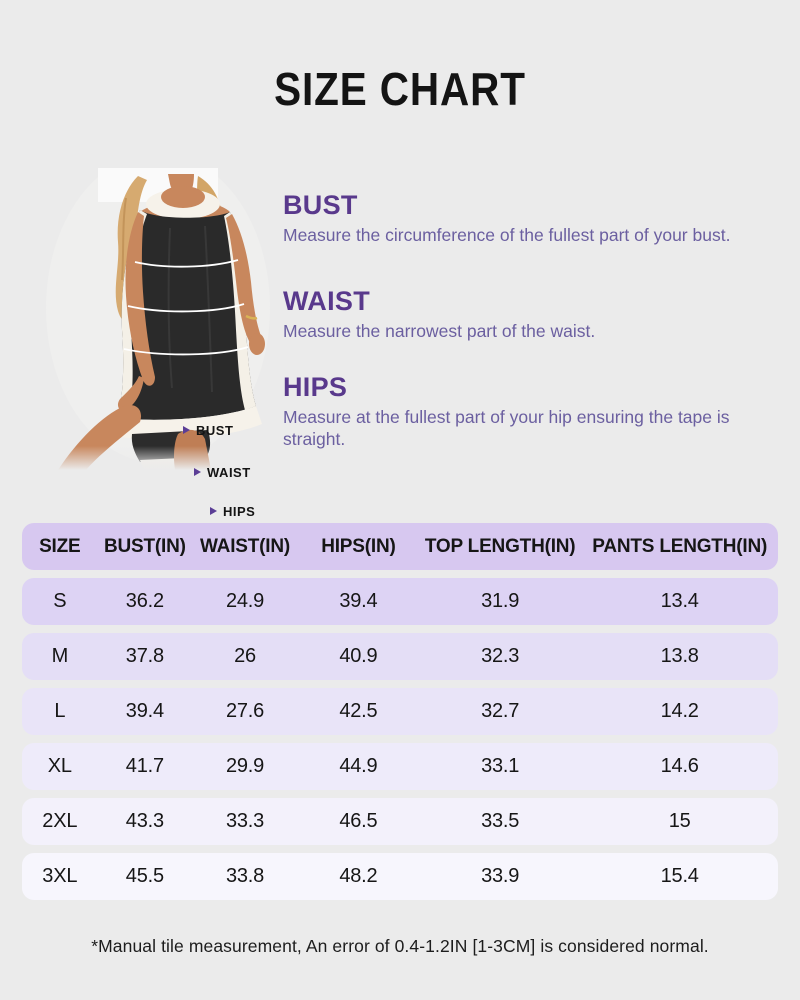 The image size is (800, 1000). I want to click on value-cell: 33.1, so click(500, 766).